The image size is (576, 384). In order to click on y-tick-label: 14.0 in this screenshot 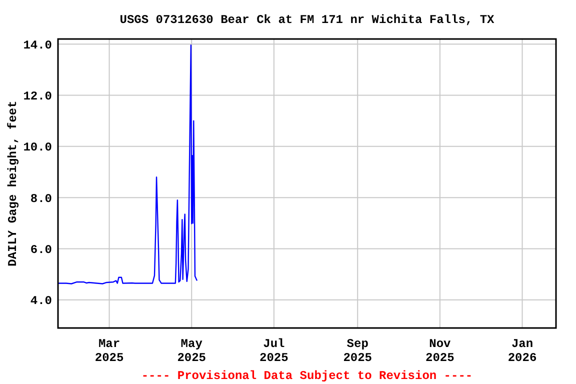, I will do `click(37, 45)`.